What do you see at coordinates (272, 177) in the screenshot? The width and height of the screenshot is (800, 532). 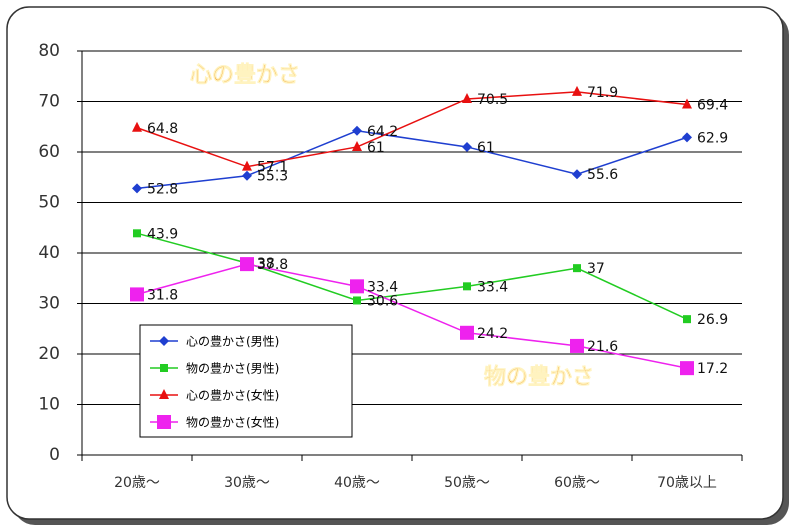 I see `data-label: 55.3` at bounding box center [272, 177].